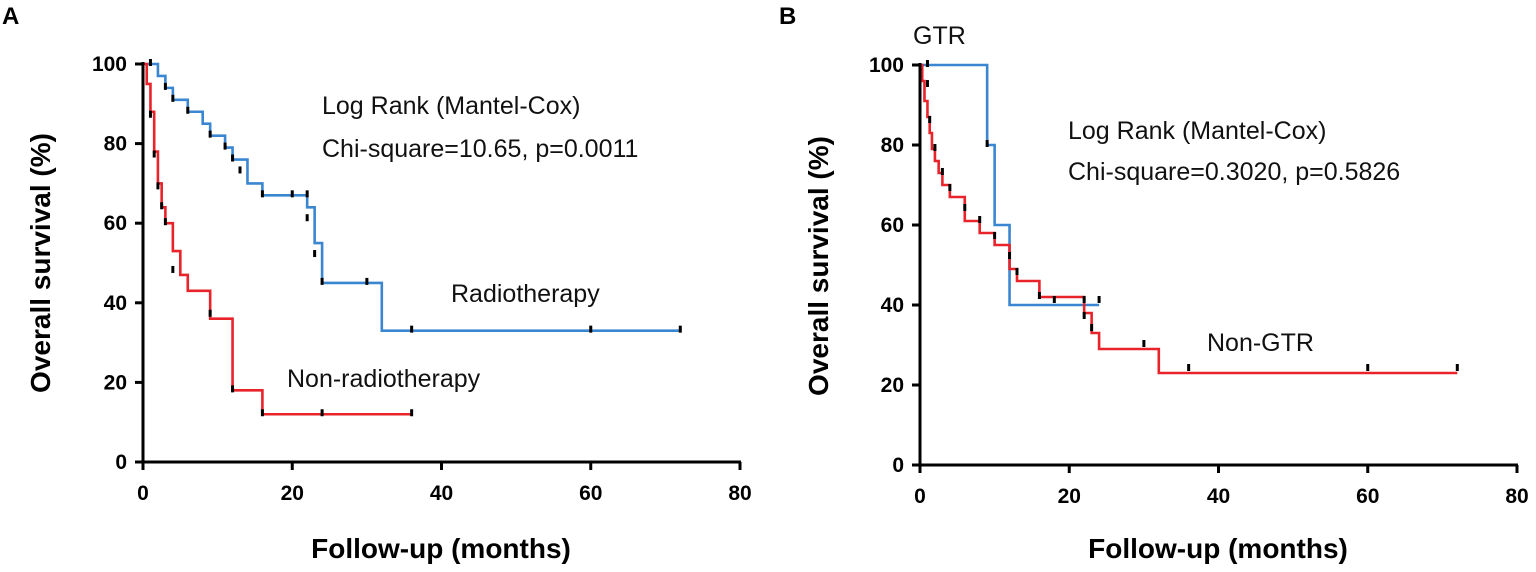 The image size is (1536, 572). What do you see at coordinates (115, 382) in the screenshot?
I see `panel-a-y-tick-label: 20` at bounding box center [115, 382].